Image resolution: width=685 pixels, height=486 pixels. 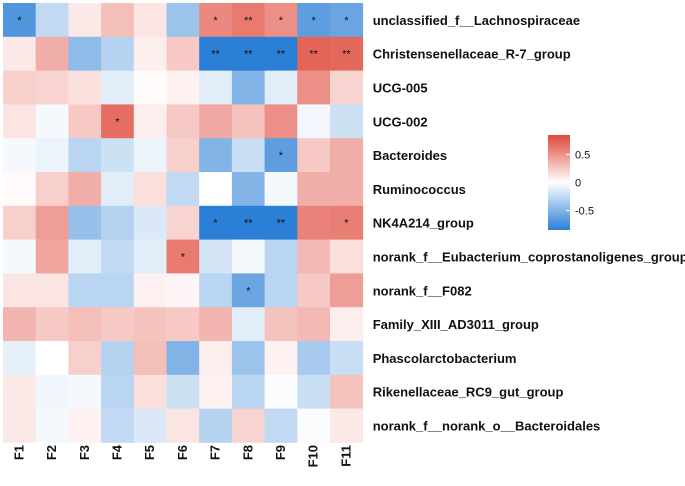 What do you see at coordinates (422, 290) in the screenshot?
I see `row-label: norank_f__F082` at bounding box center [422, 290].